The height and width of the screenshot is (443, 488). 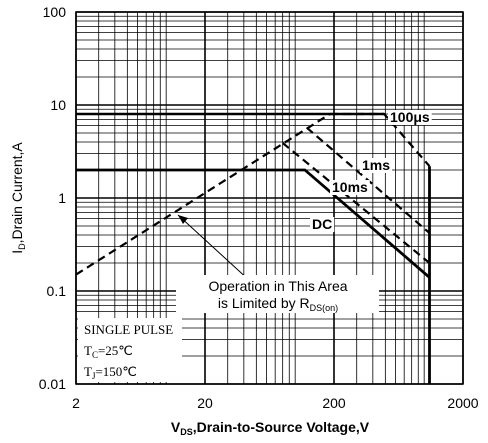 I want to click on x-tick-label: 2, so click(x=76, y=403).